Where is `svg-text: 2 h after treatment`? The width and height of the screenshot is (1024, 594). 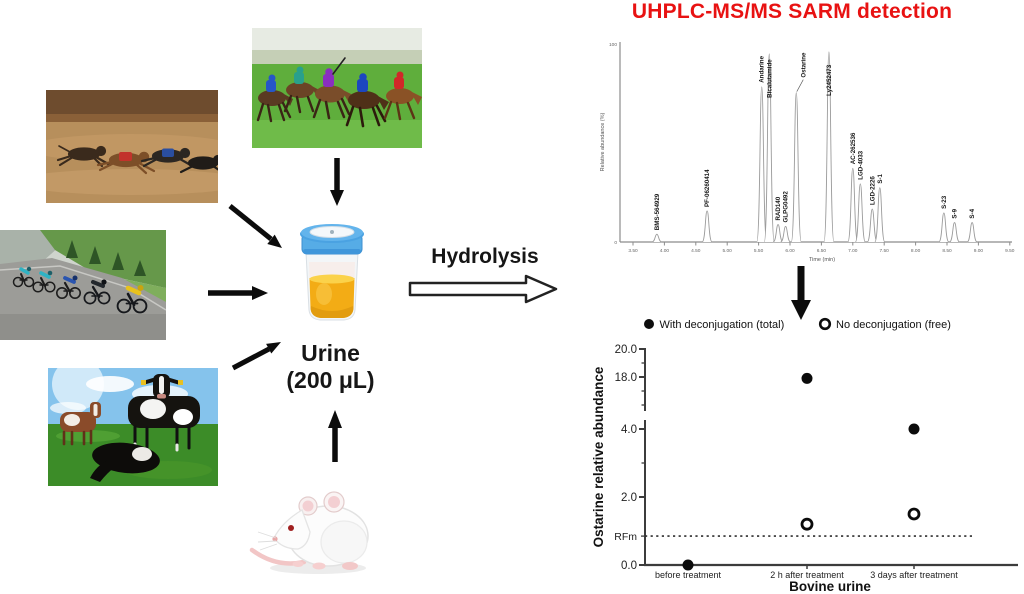 svg-text: 2 h after treatment is located at coordinates (807, 575).